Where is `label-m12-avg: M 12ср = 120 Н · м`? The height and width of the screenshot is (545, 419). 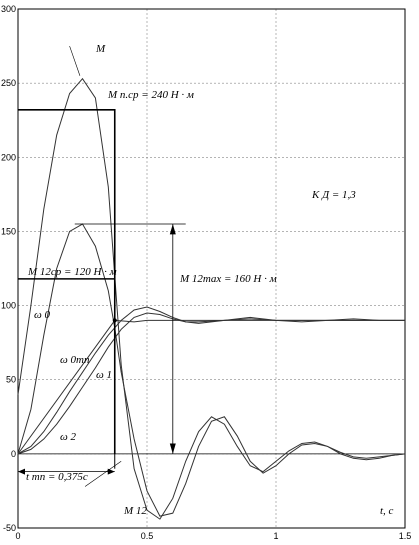
label-m12-avg: M 12ср = 120 Н · м is located at coordinates (72, 272).